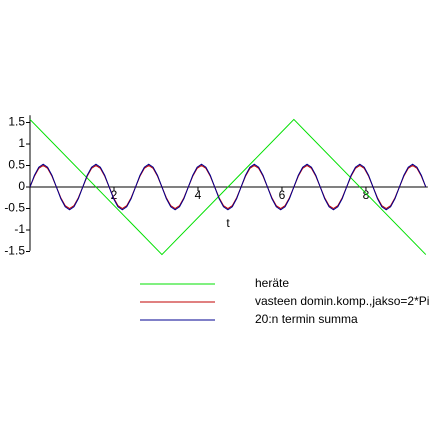  What do you see at coordinates (366, 195) in the screenshot?
I see `x-tick-label: 8` at bounding box center [366, 195].